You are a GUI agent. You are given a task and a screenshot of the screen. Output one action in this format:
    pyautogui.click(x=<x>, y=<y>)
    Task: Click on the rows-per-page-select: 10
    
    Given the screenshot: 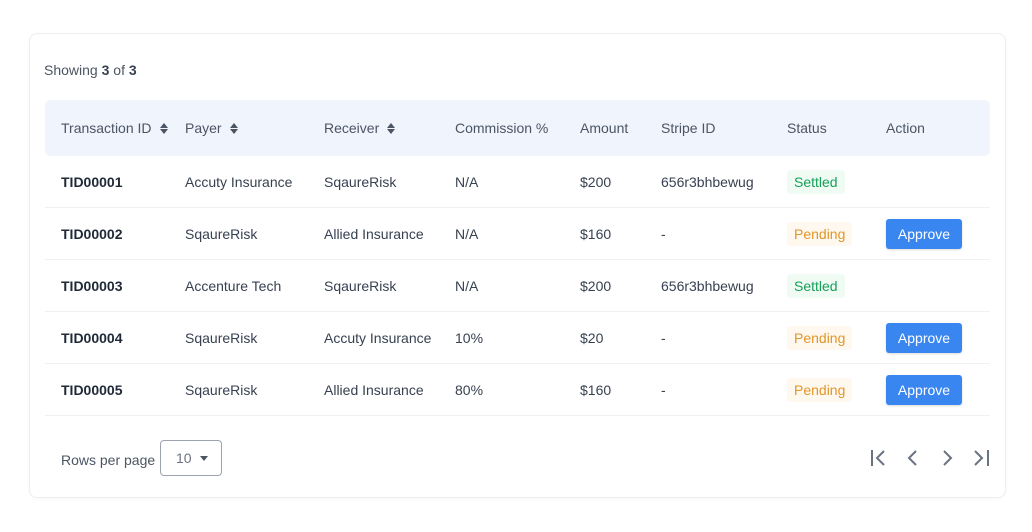 What is the action you would take?
    pyautogui.click(x=191, y=458)
    